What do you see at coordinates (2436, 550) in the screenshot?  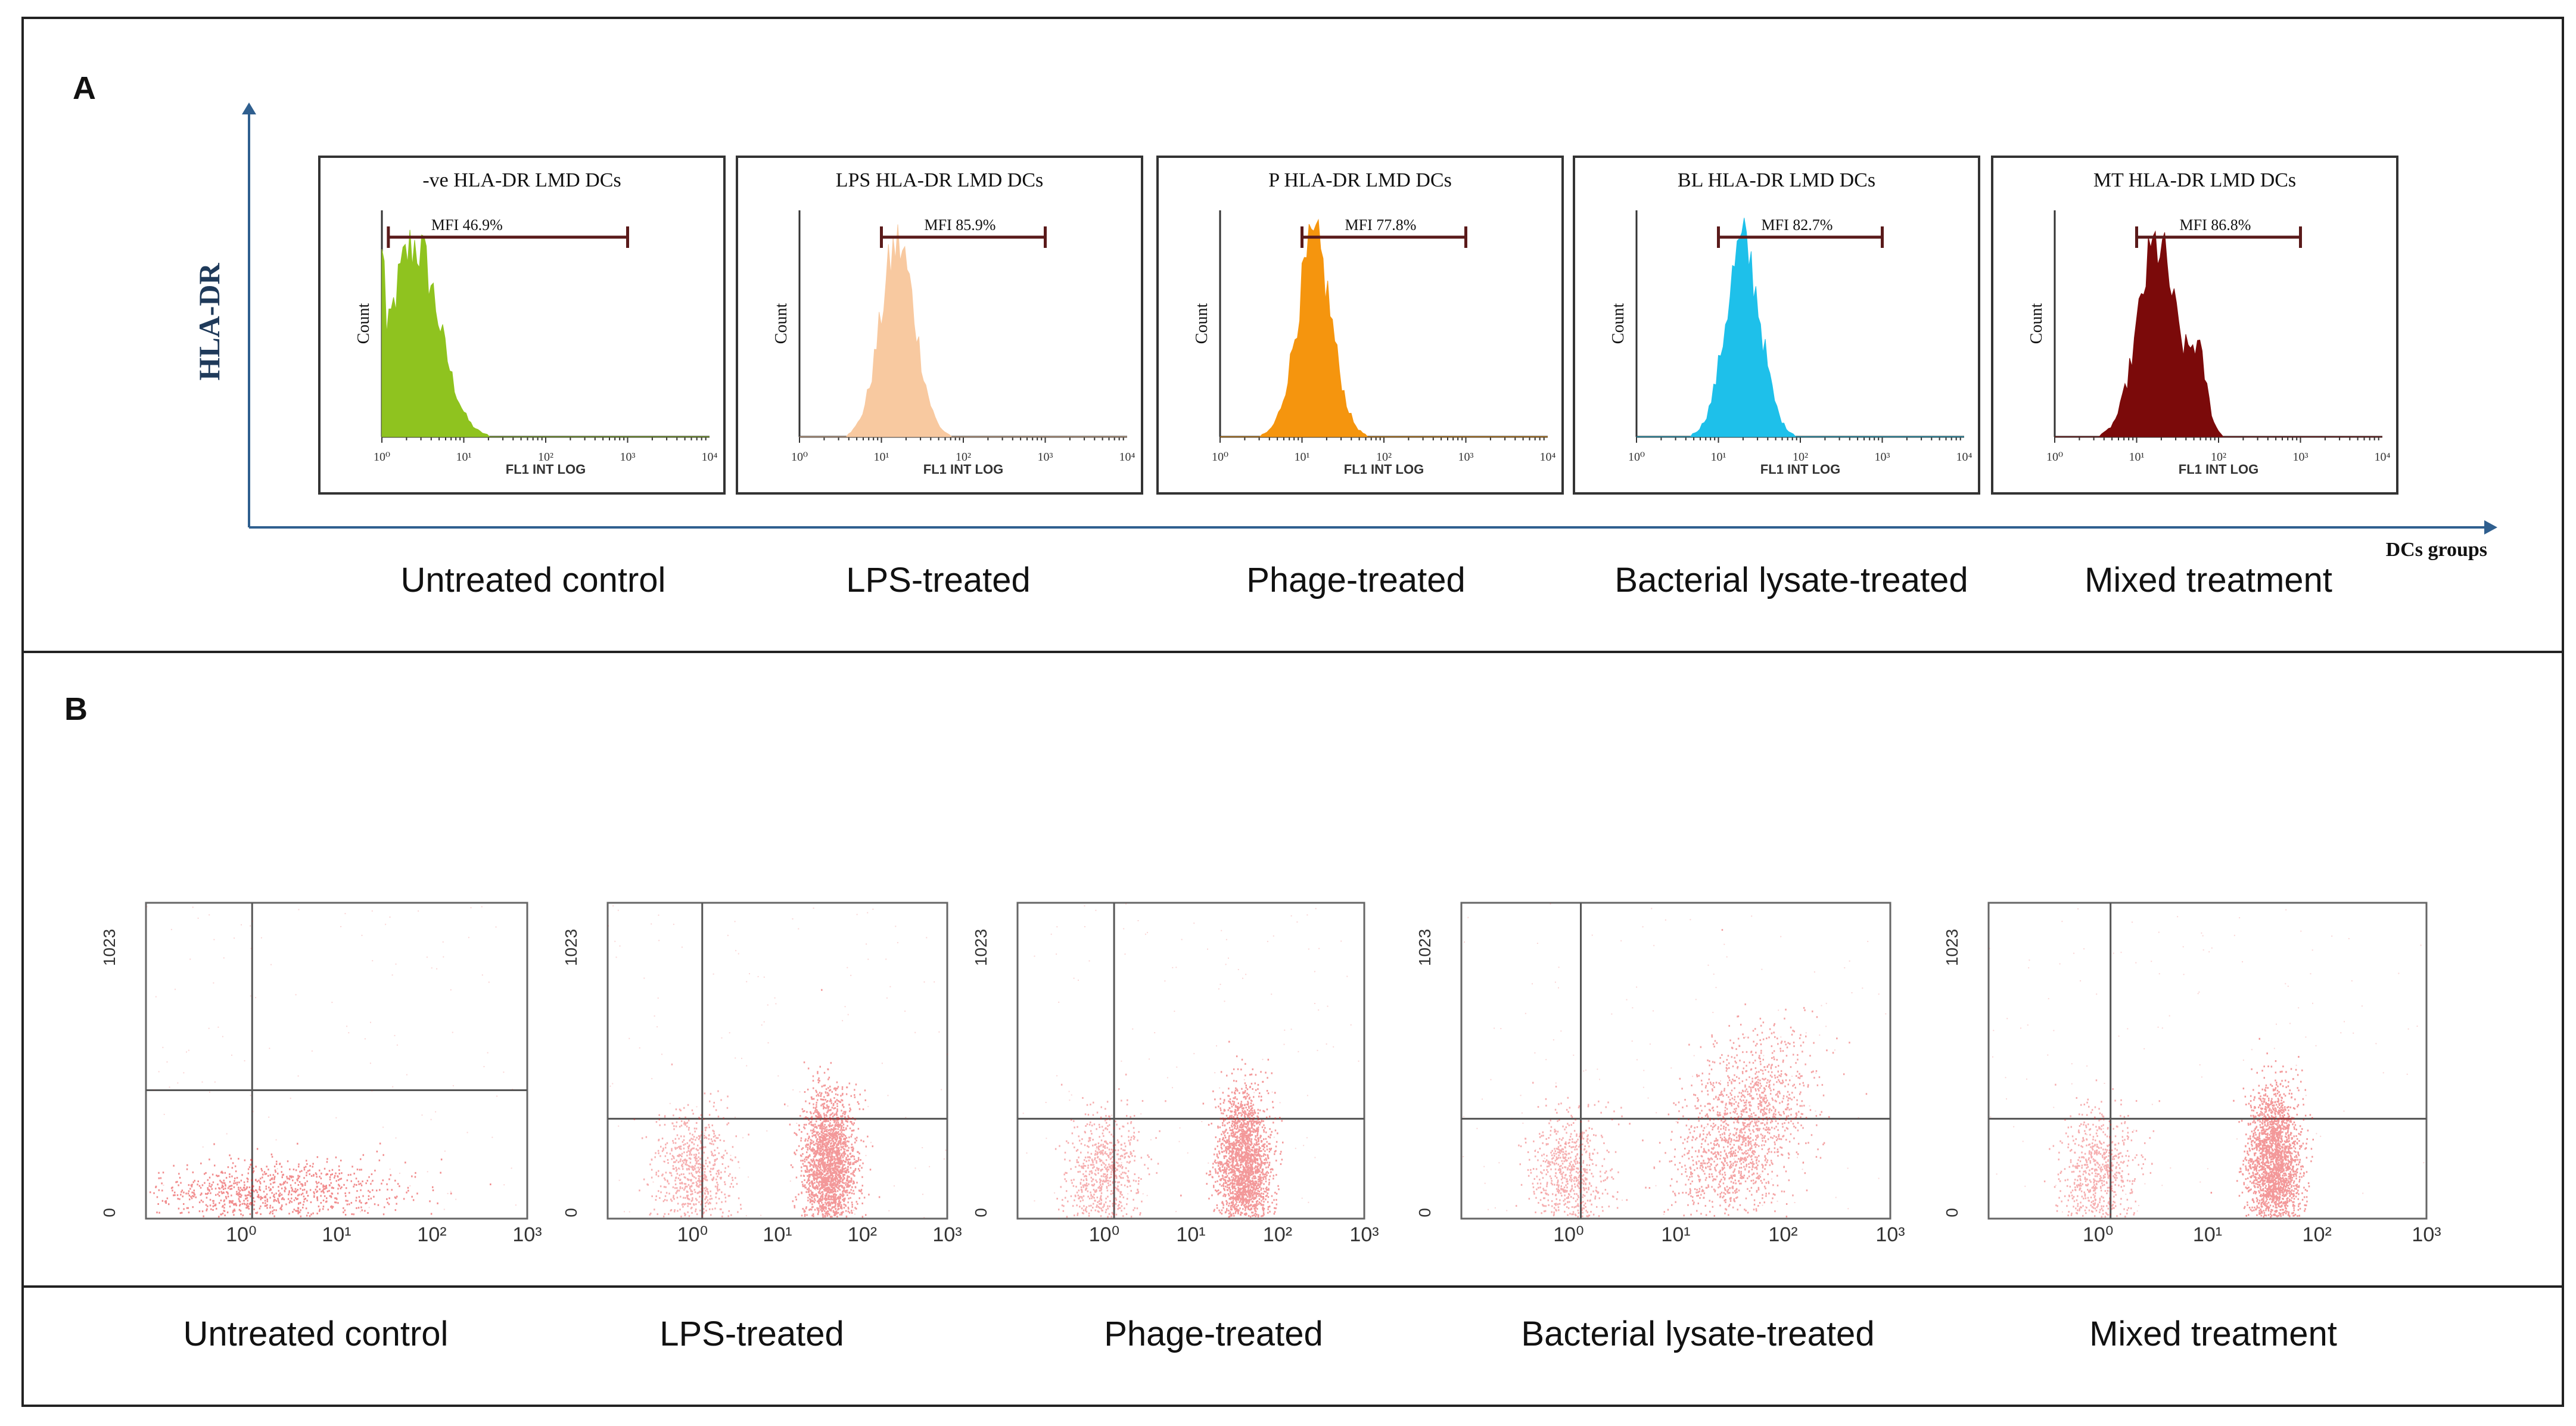 I see `panel-a-x-axis-label: DCs groups` at bounding box center [2436, 550].